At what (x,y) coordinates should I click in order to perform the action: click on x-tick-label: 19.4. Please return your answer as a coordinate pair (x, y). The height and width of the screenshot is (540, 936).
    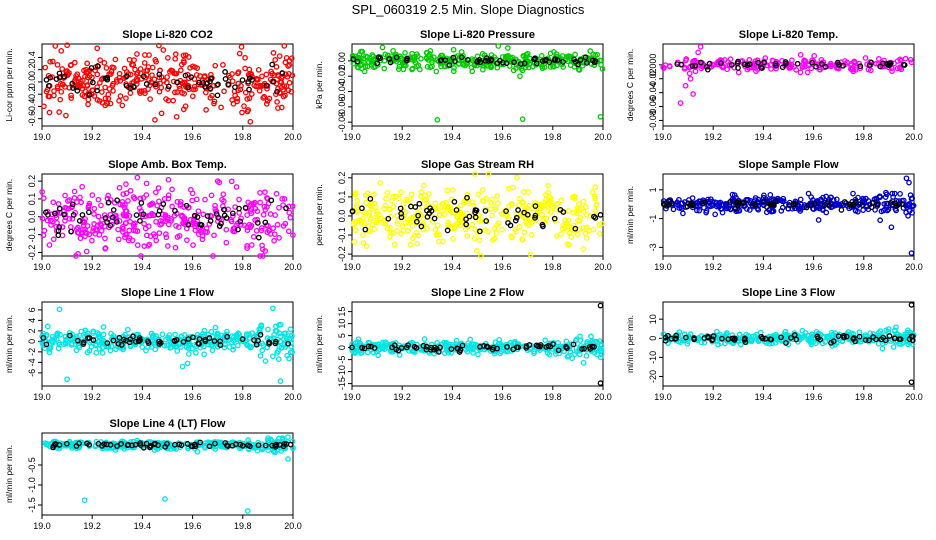
    Looking at the image, I should click on (453, 397).